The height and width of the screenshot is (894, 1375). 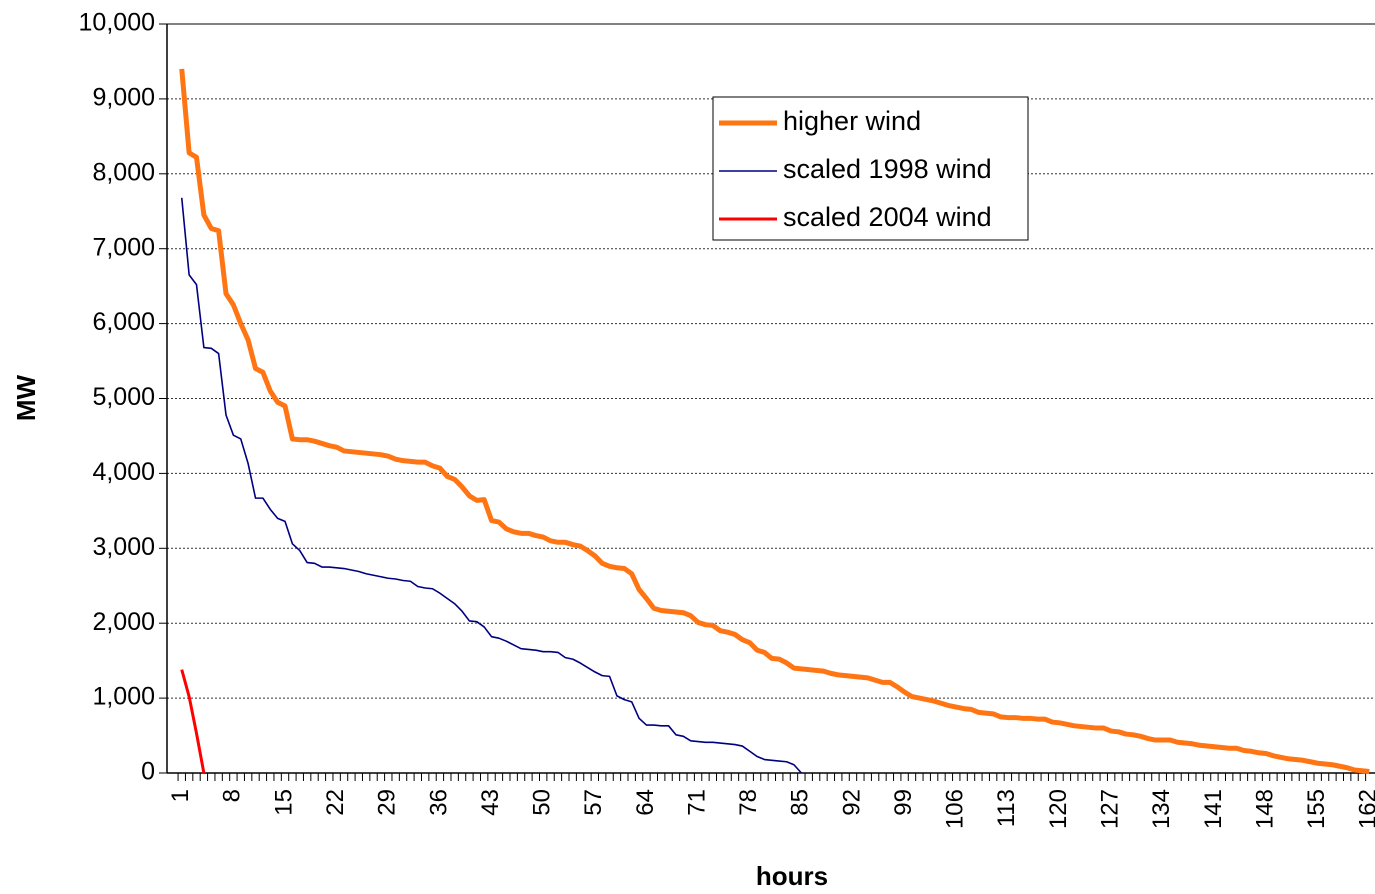 What do you see at coordinates (438, 802) in the screenshot?
I see `x-tick-label: 36` at bounding box center [438, 802].